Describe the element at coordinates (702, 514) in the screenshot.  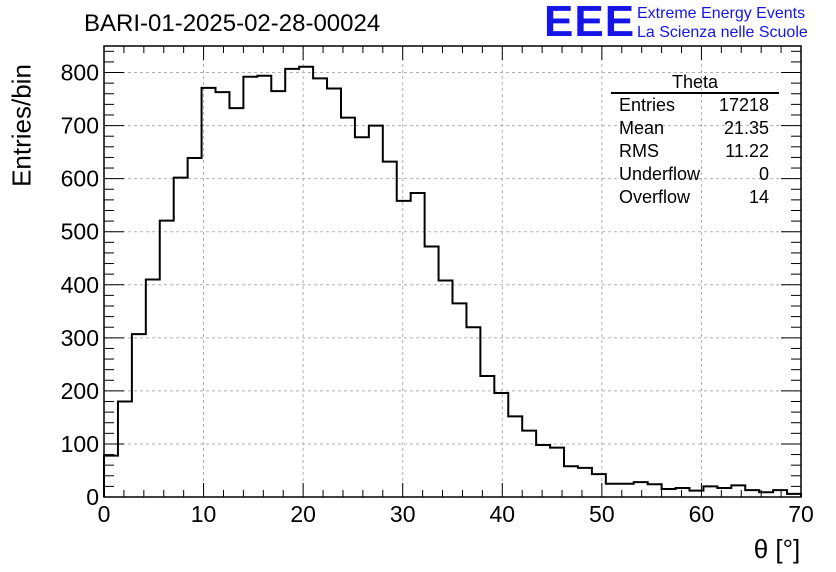
I see `x-tick-label: 60` at that location.